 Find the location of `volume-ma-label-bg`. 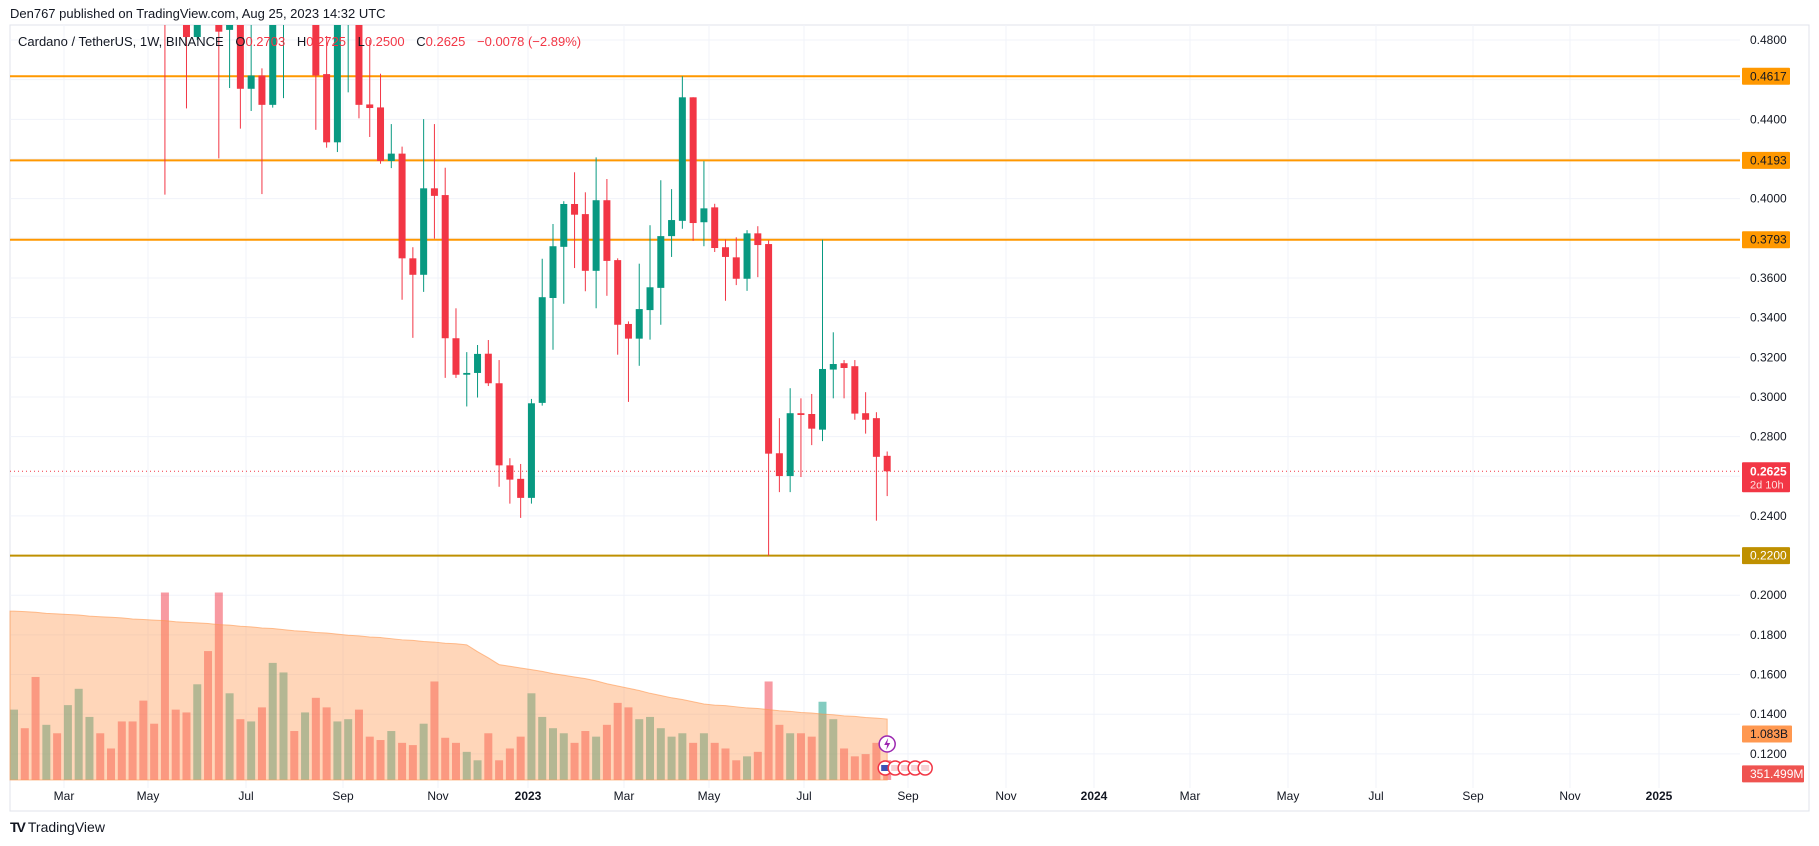

volume-ma-label-bg is located at coordinates (1767, 734).